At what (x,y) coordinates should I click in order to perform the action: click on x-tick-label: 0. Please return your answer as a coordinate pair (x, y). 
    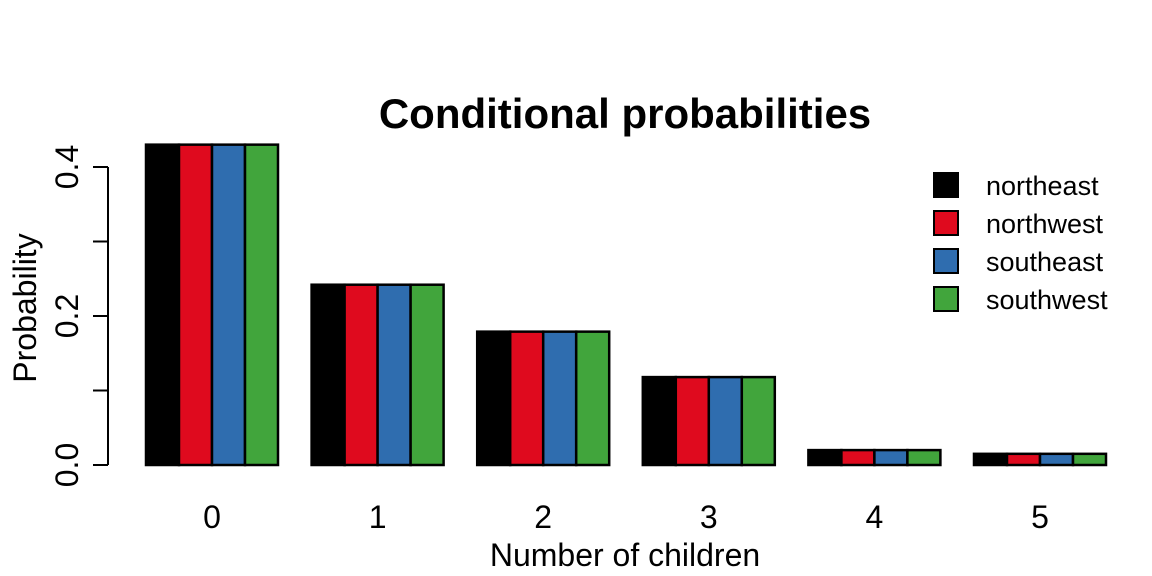
    Looking at the image, I should click on (212, 517).